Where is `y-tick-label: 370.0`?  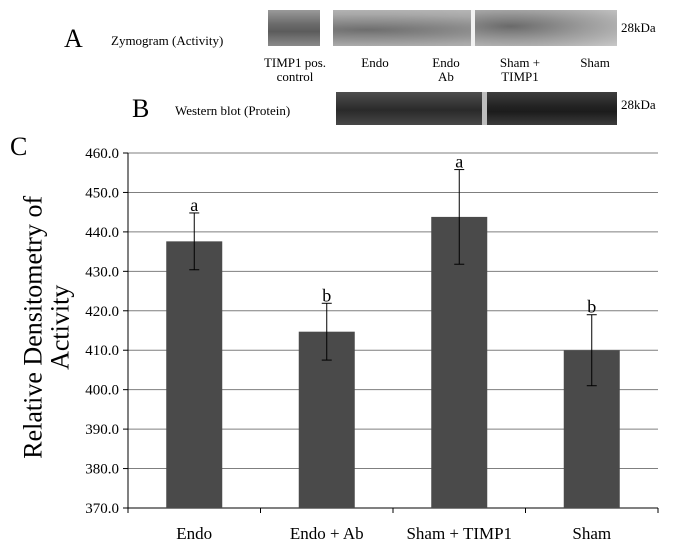 y-tick-label: 370.0 is located at coordinates (102, 509).